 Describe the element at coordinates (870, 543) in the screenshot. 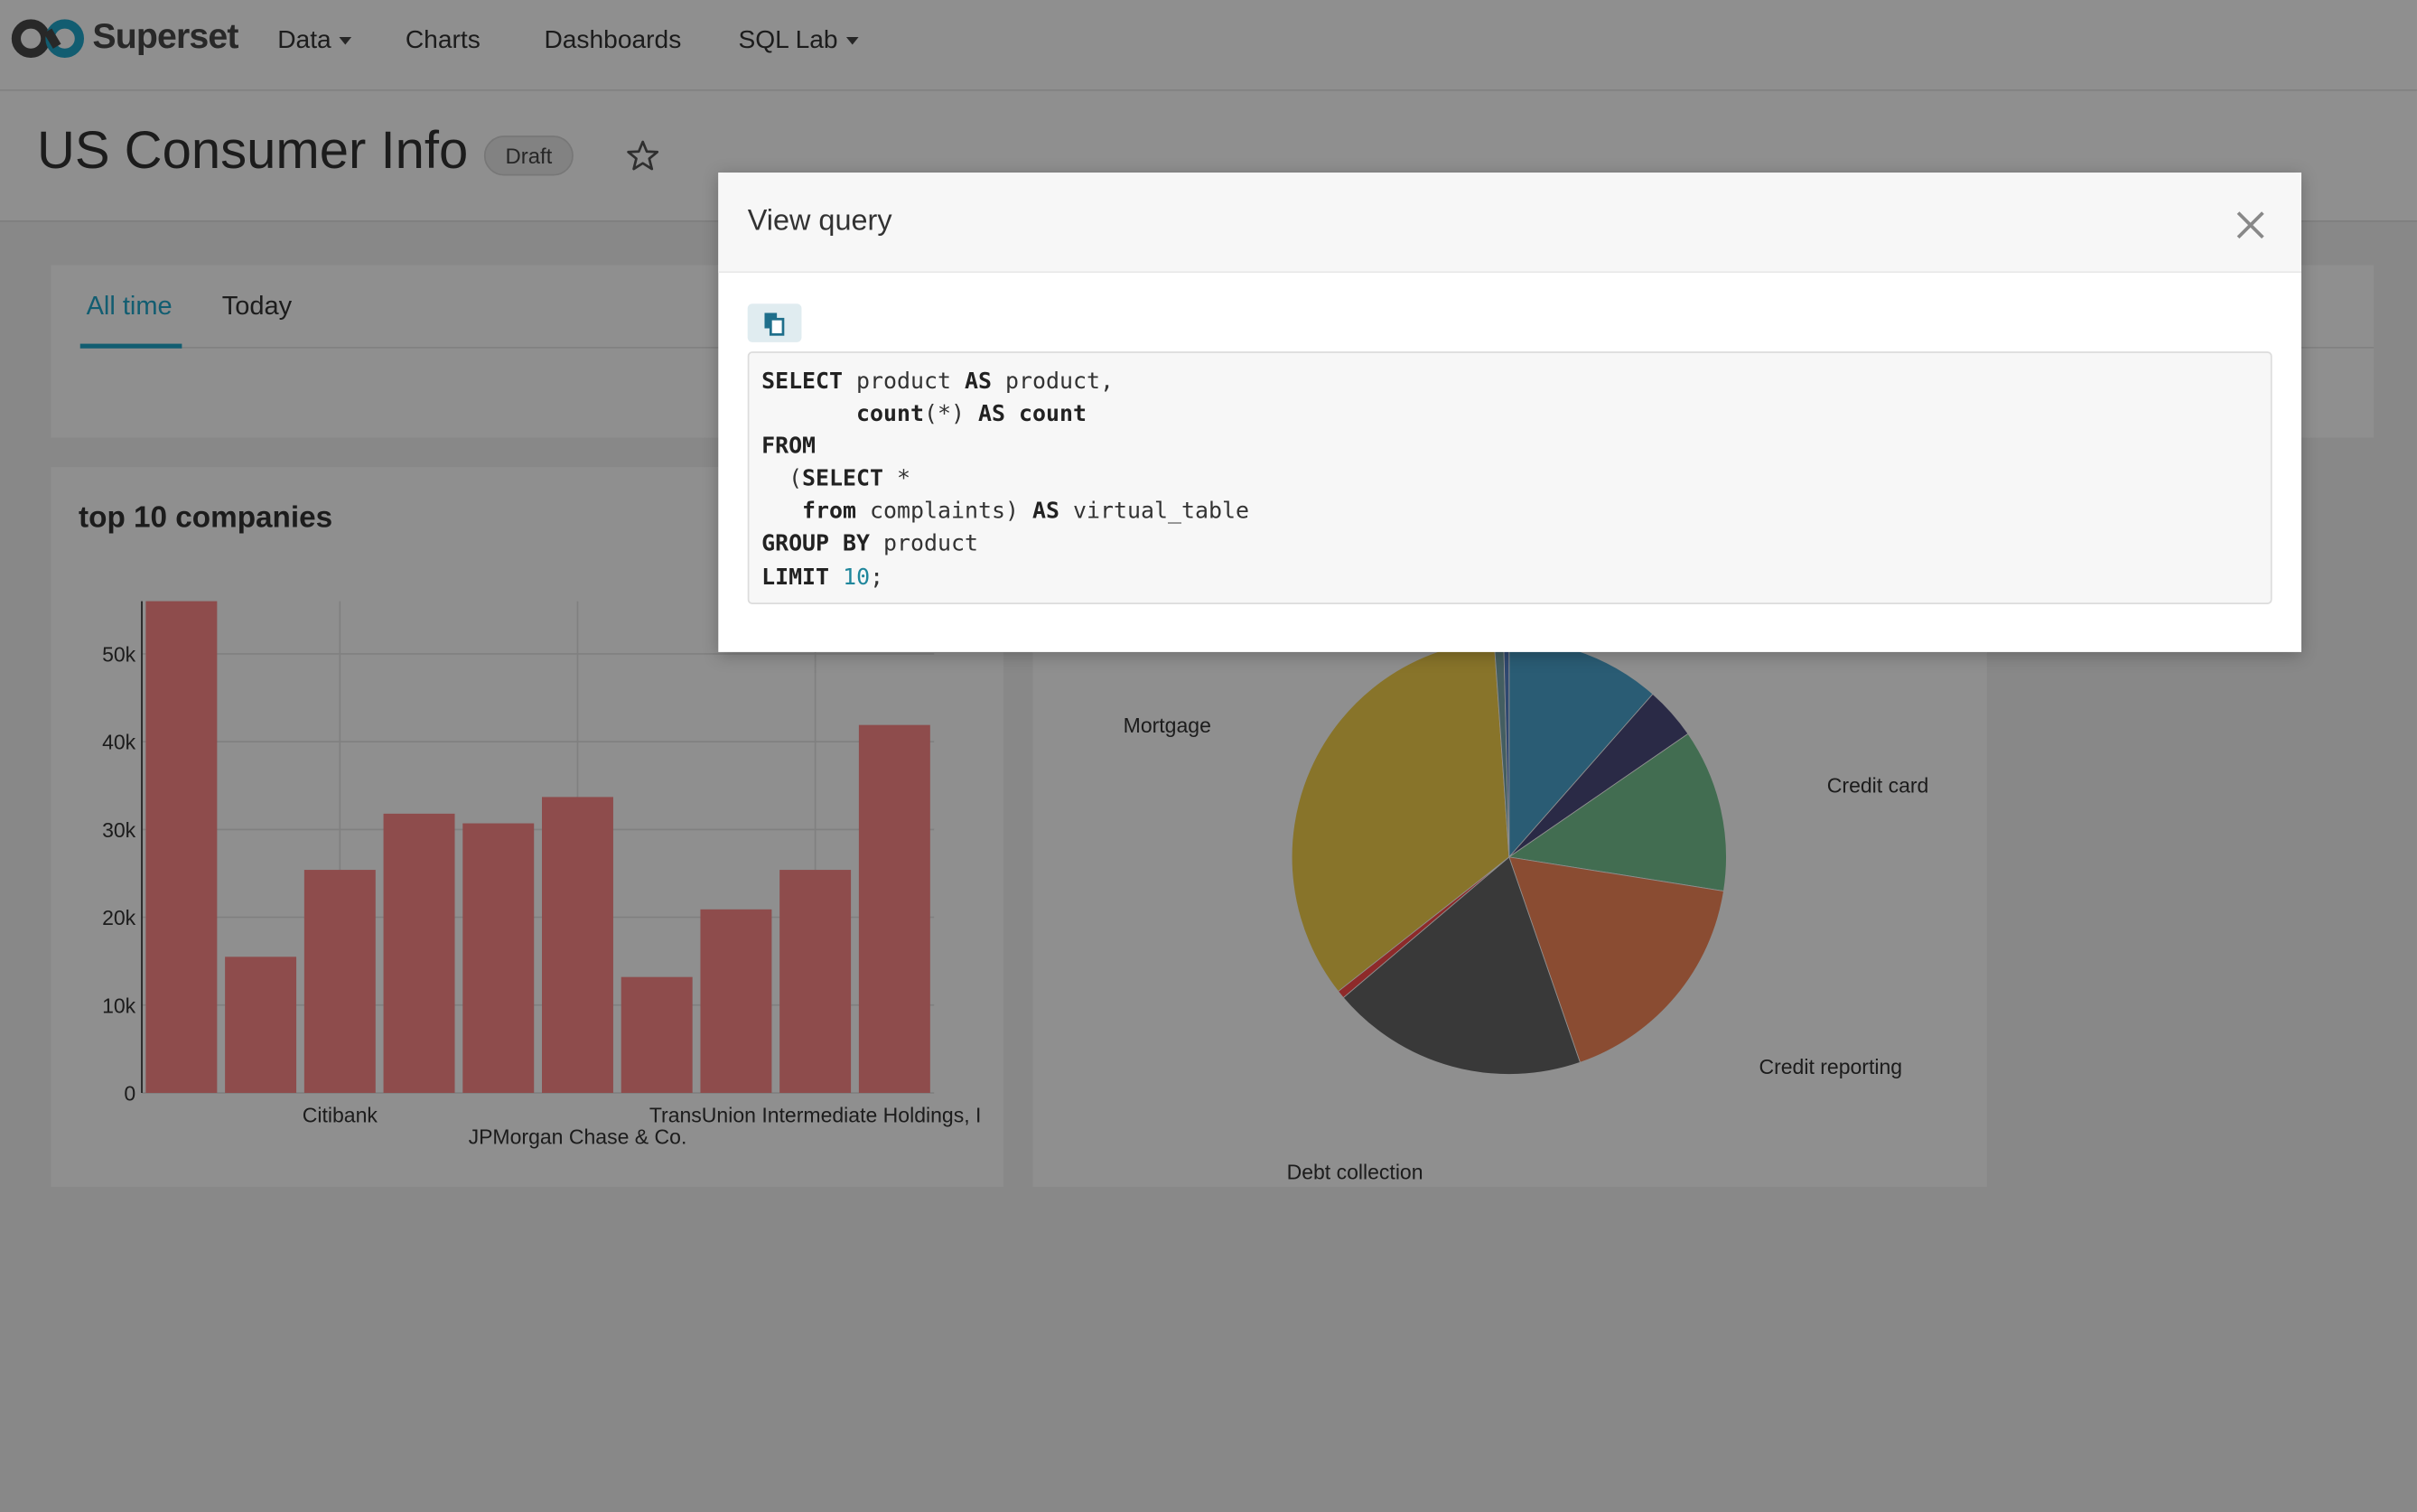

I see `sql-line: GROUP BY product` at that location.